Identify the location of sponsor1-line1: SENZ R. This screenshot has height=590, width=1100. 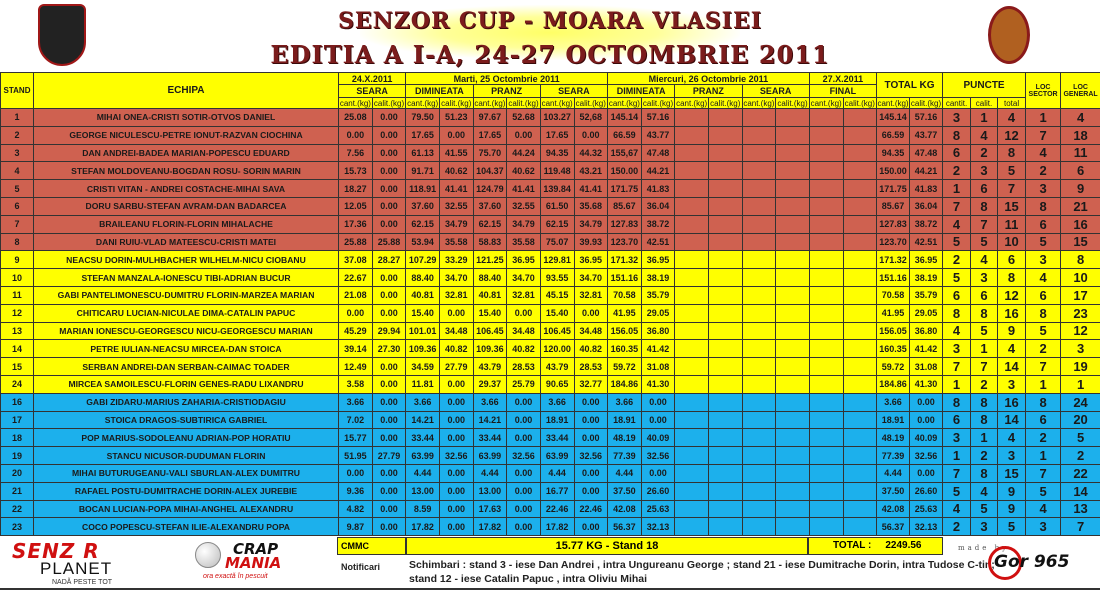
(56, 551).